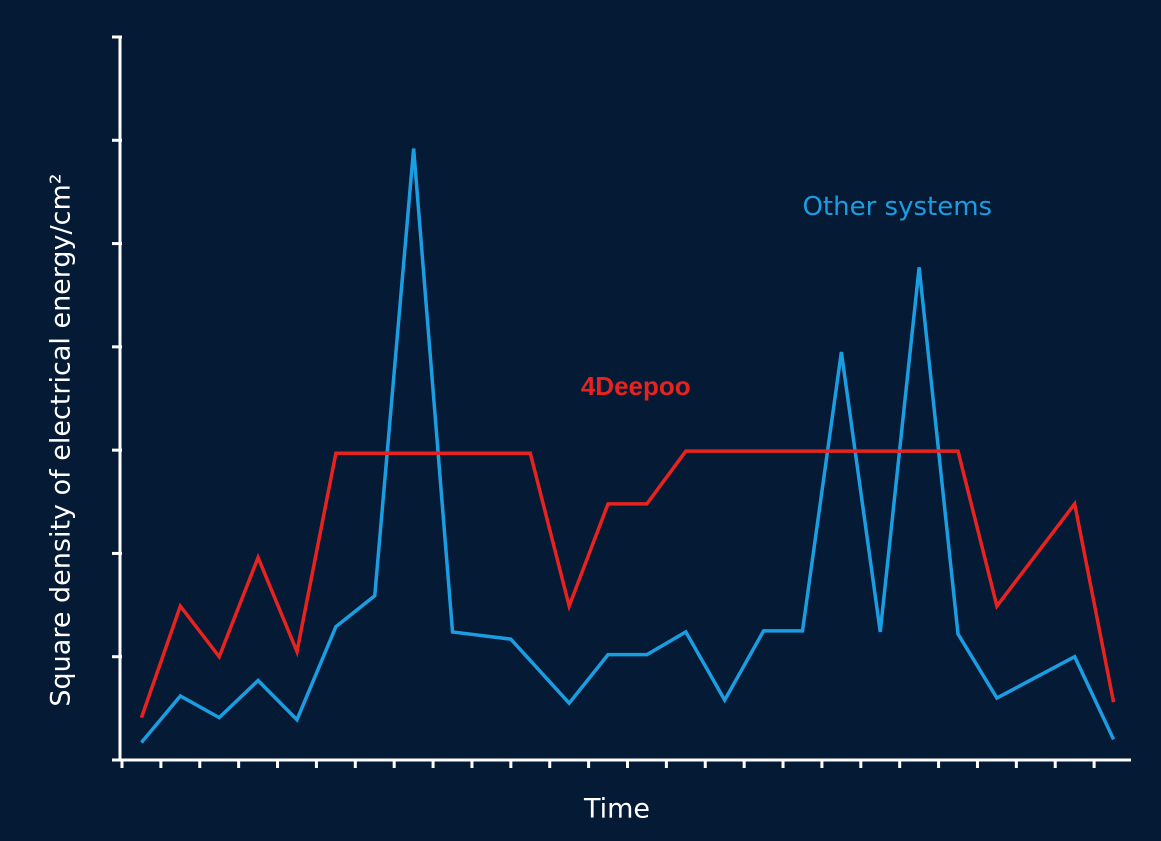 The height and width of the screenshot is (841, 1161). What do you see at coordinates (616, 809) in the screenshot?
I see `x-axis-label: Time` at bounding box center [616, 809].